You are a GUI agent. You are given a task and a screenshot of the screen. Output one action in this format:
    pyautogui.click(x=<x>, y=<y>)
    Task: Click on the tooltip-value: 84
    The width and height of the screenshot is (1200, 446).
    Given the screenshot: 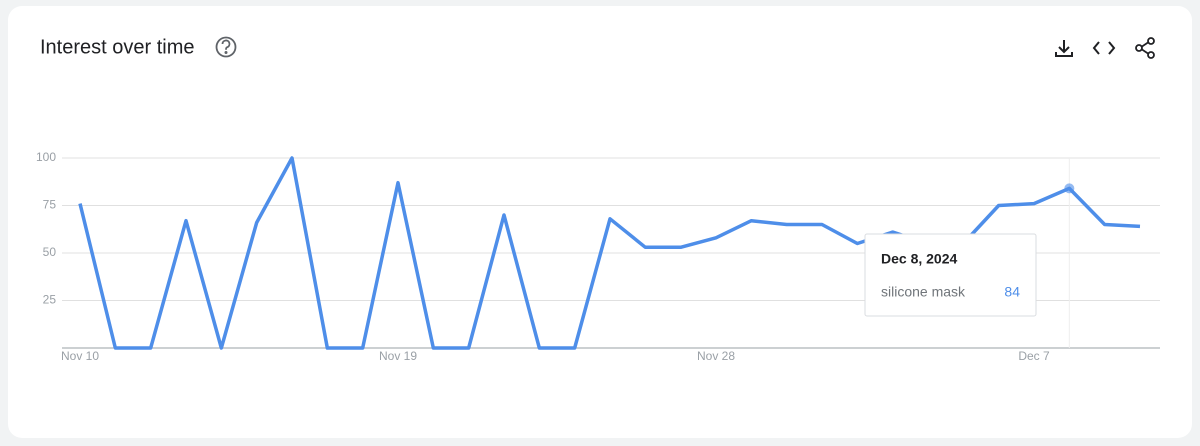 What is the action you would take?
    pyautogui.click(x=1012, y=292)
    